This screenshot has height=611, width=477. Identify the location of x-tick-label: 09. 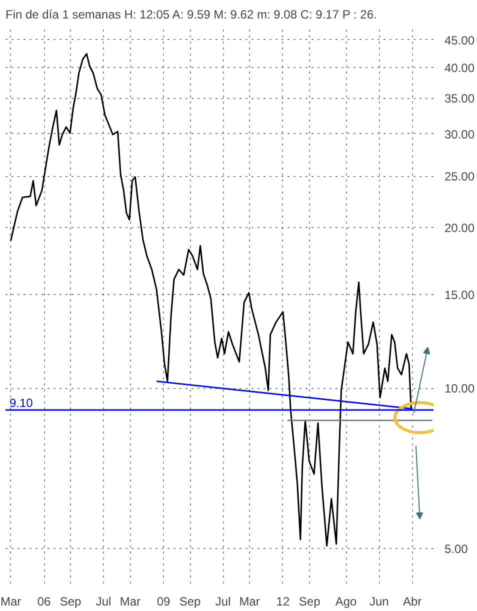
(163, 601).